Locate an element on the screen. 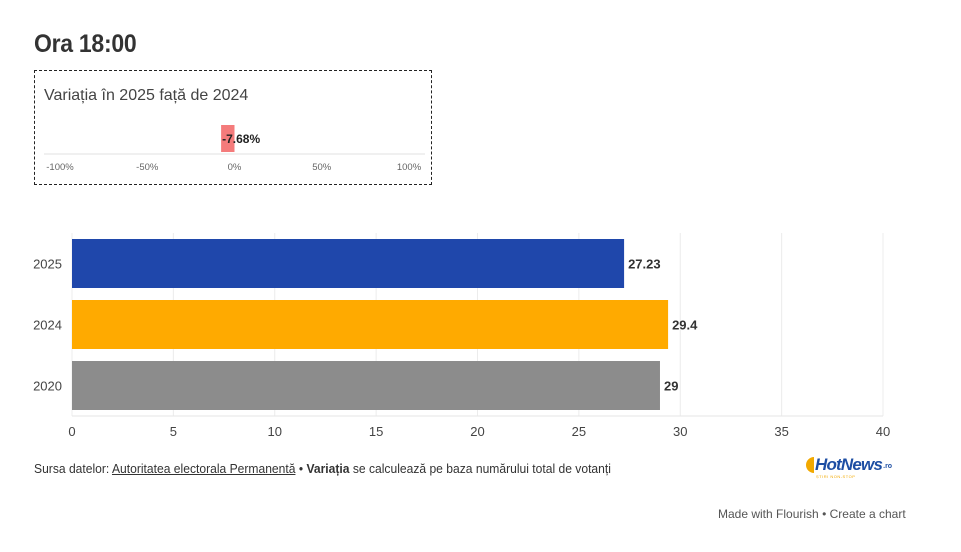  variation-chart: -100% -50% 0% 50% 100% -7.68% is located at coordinates (234, 149).